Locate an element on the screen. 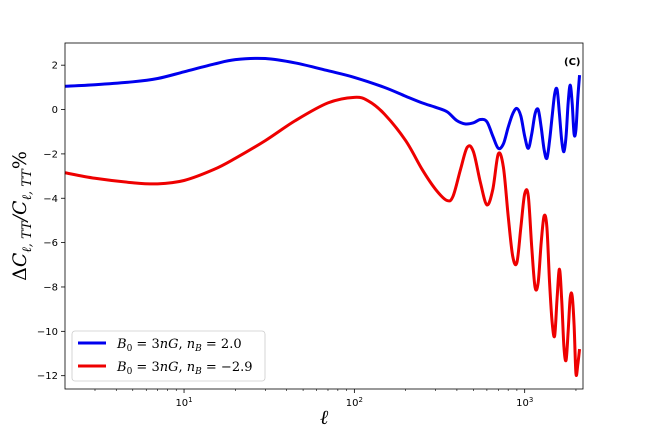 The image size is (648, 432). y-axis-label: ΔCℓ, TT/Cℓ, TT% is located at coordinates (22, 216).